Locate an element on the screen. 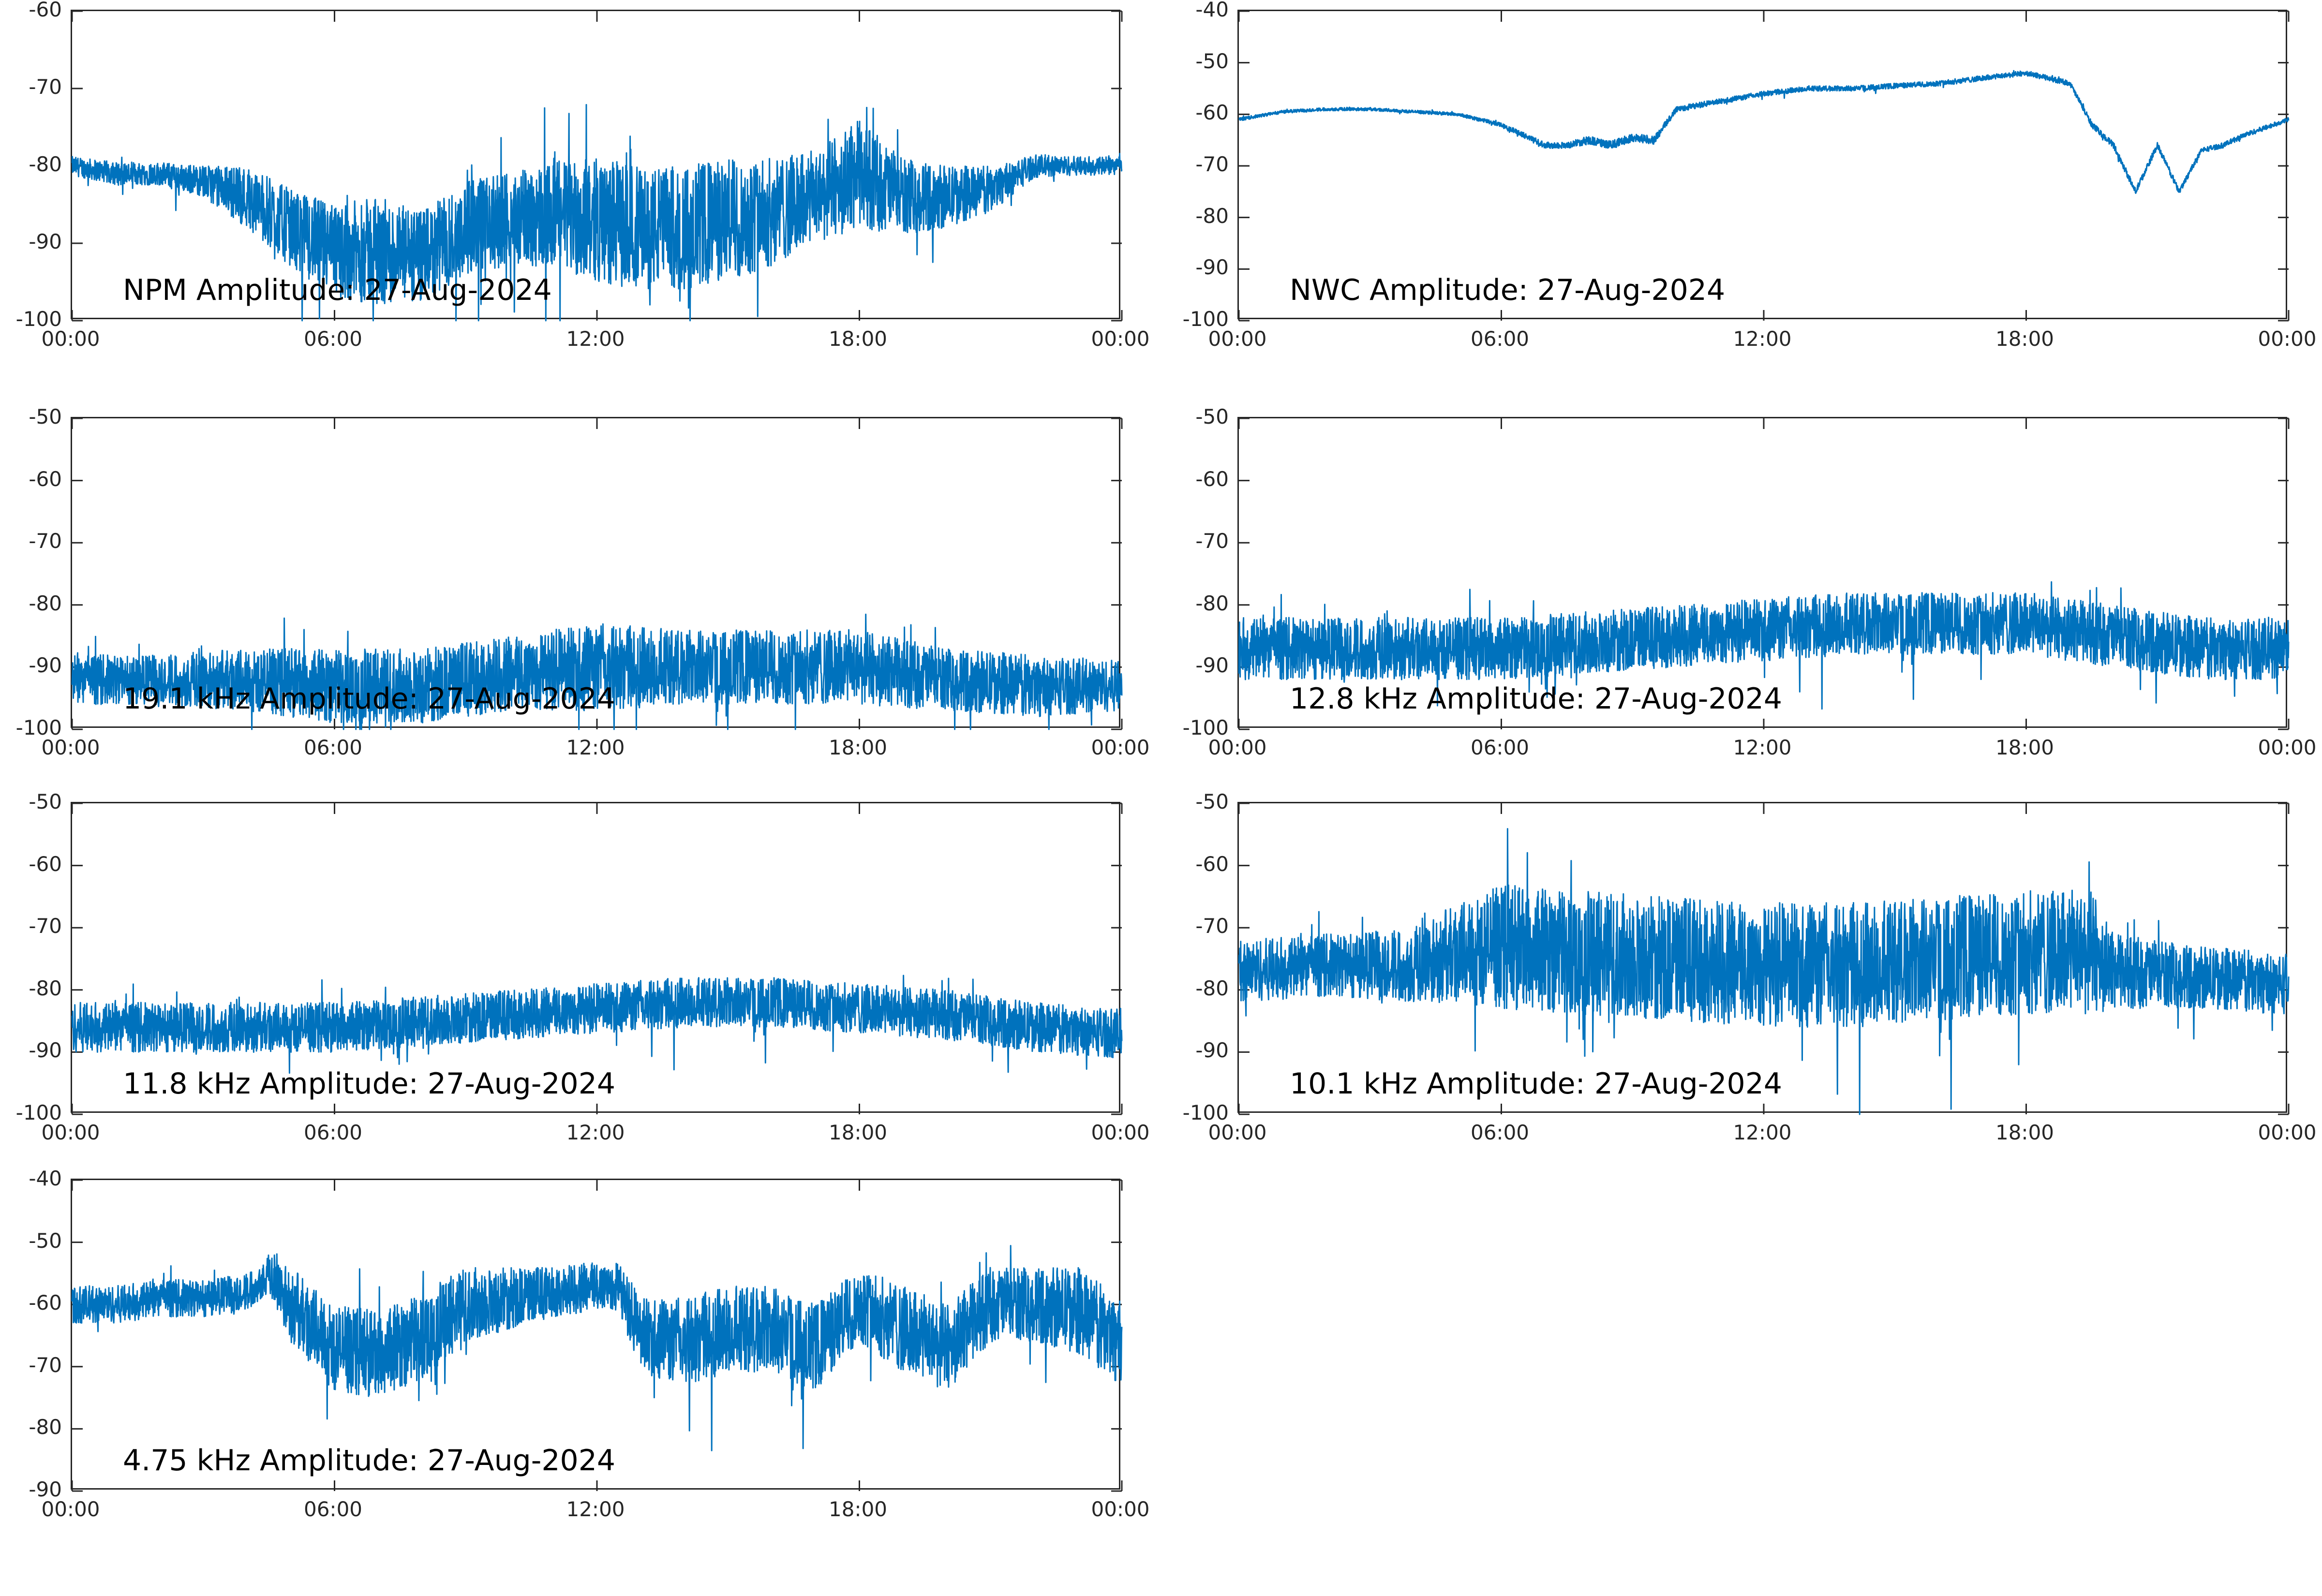  chart-title: NPM Amplitude: 27-Aug-2024 is located at coordinates (337, 290).